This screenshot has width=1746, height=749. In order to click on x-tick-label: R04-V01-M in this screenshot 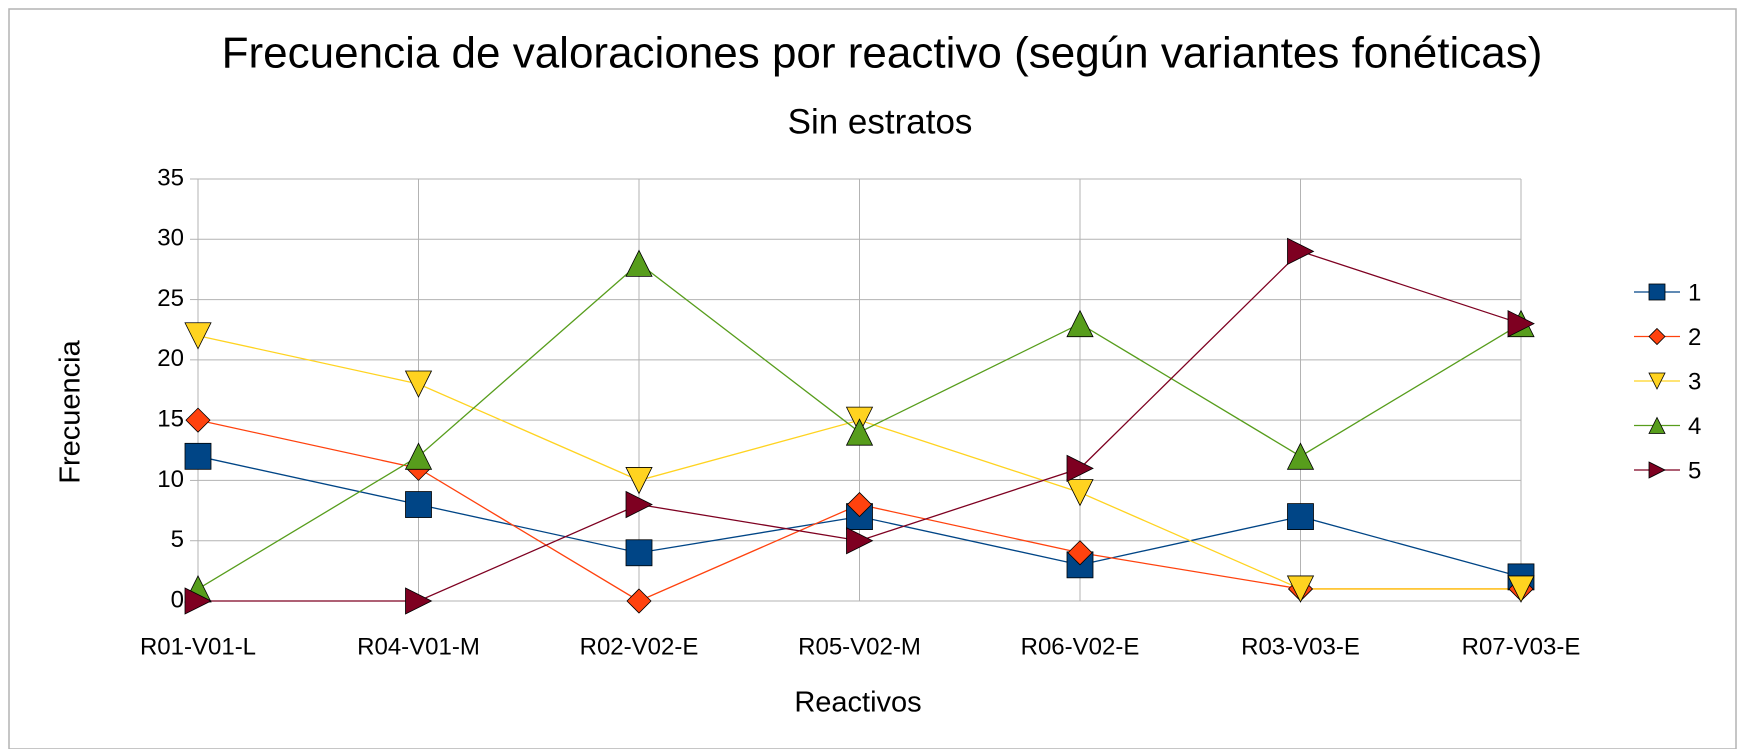, I will do `click(418, 646)`.